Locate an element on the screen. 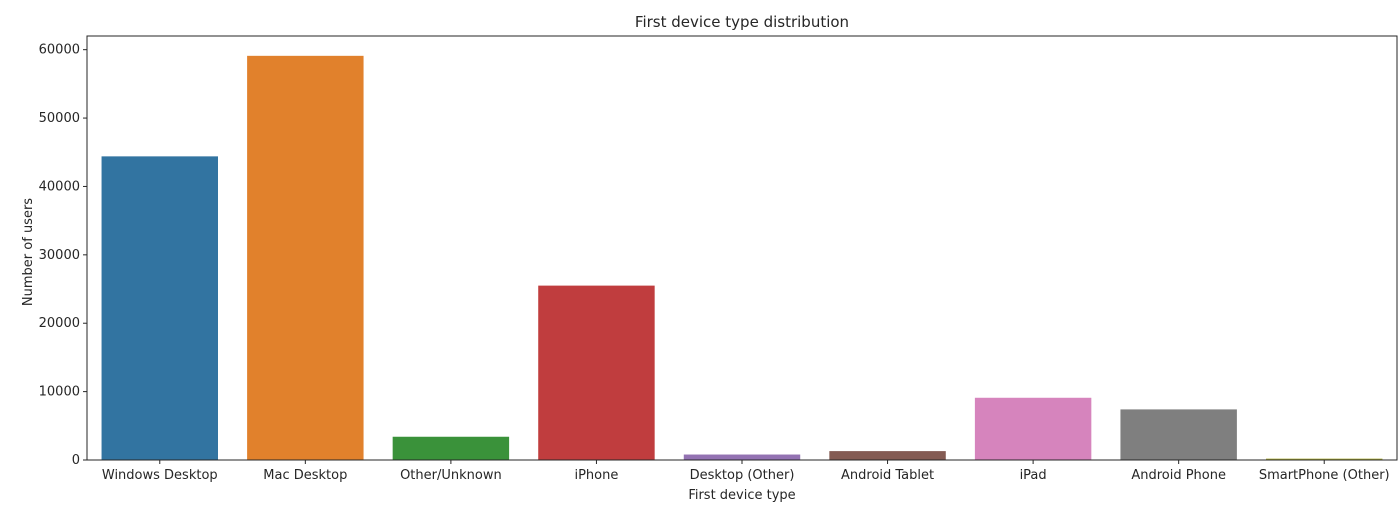 This screenshot has height=517, width=1400. y-axis-ticks: 0 10000 20000 30000 40000 50000 60000 is located at coordinates (63, 255).